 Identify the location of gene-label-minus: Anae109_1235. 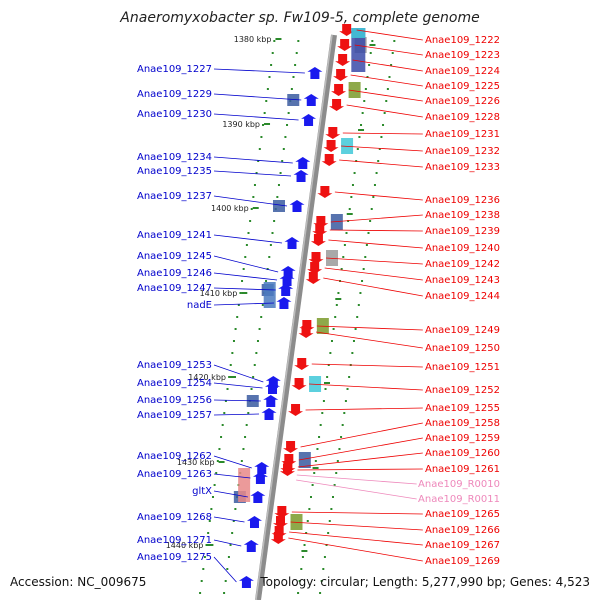
(174, 171).